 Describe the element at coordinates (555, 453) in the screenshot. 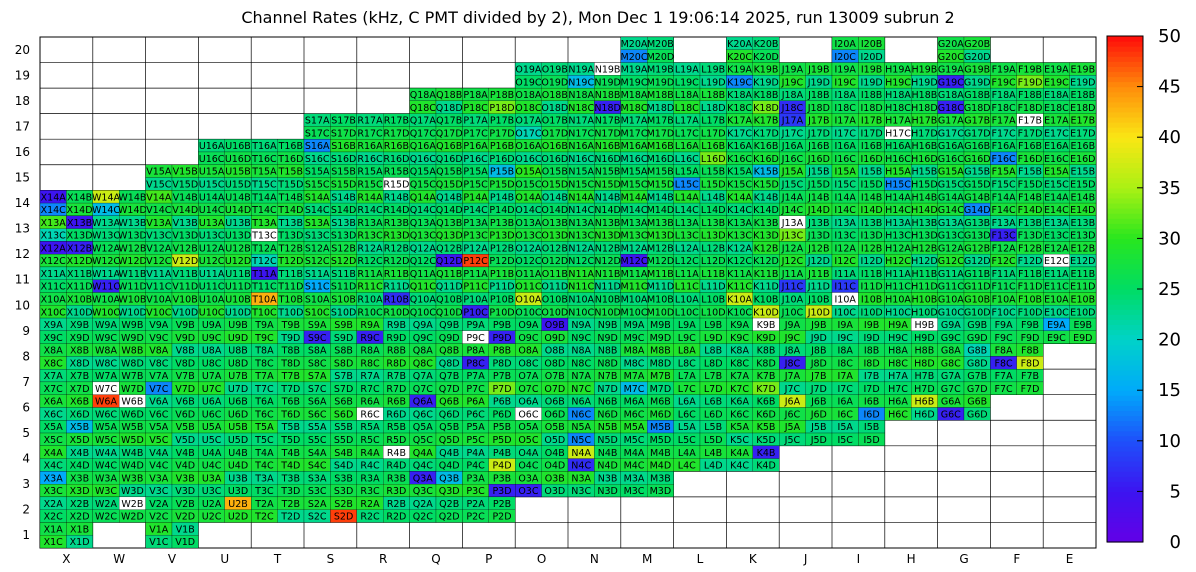

I see `pmt-cell-label: O4B` at that location.